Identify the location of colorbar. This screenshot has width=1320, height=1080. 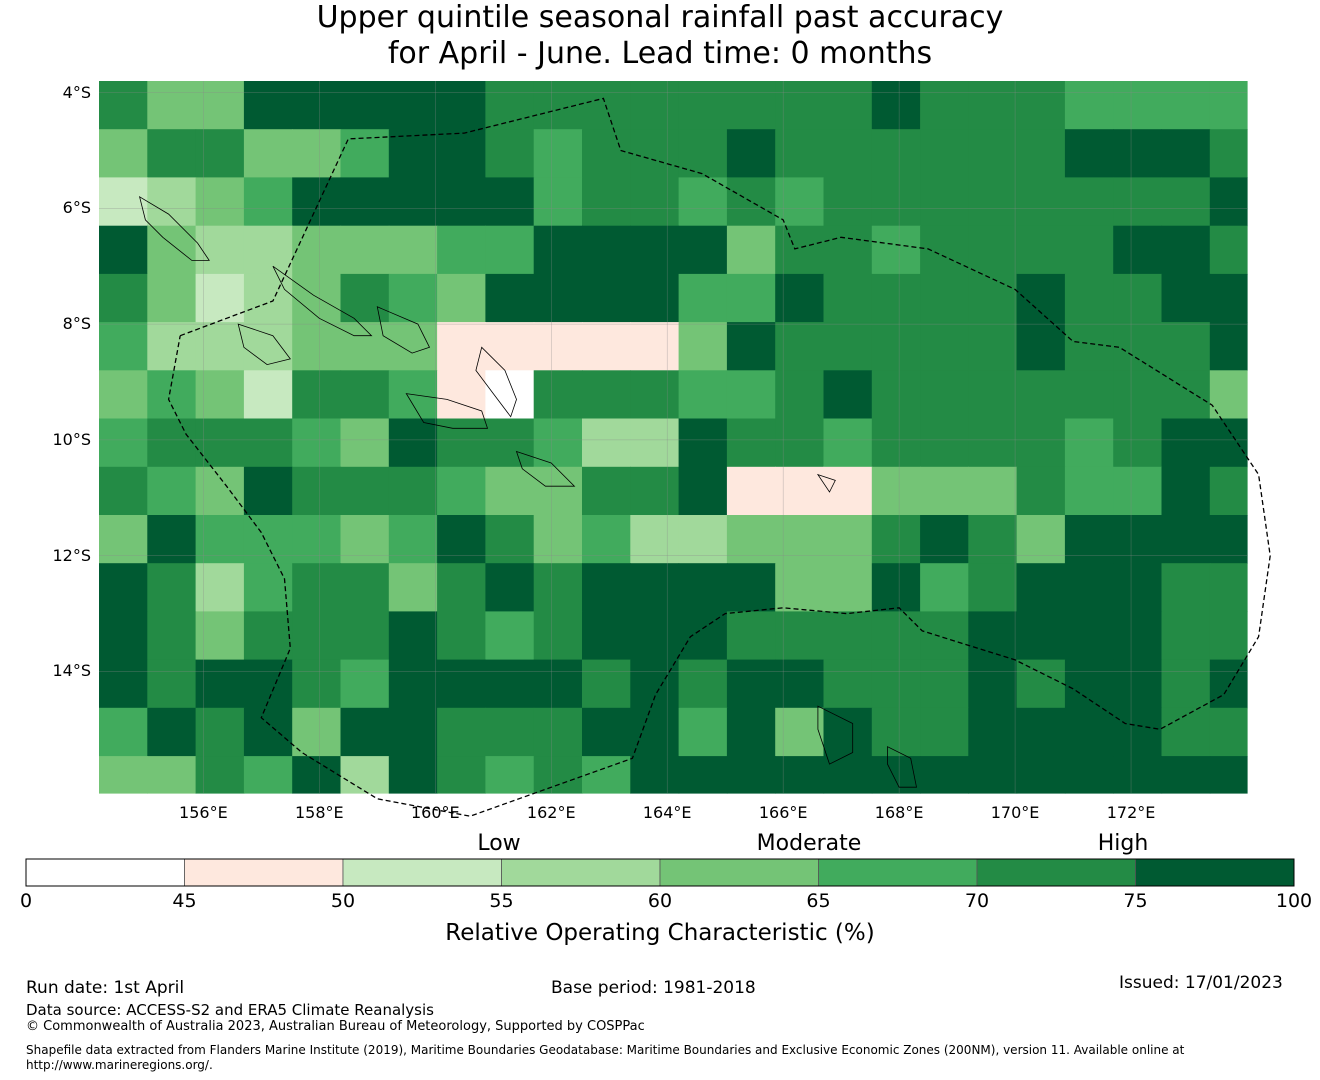
(660, 872).